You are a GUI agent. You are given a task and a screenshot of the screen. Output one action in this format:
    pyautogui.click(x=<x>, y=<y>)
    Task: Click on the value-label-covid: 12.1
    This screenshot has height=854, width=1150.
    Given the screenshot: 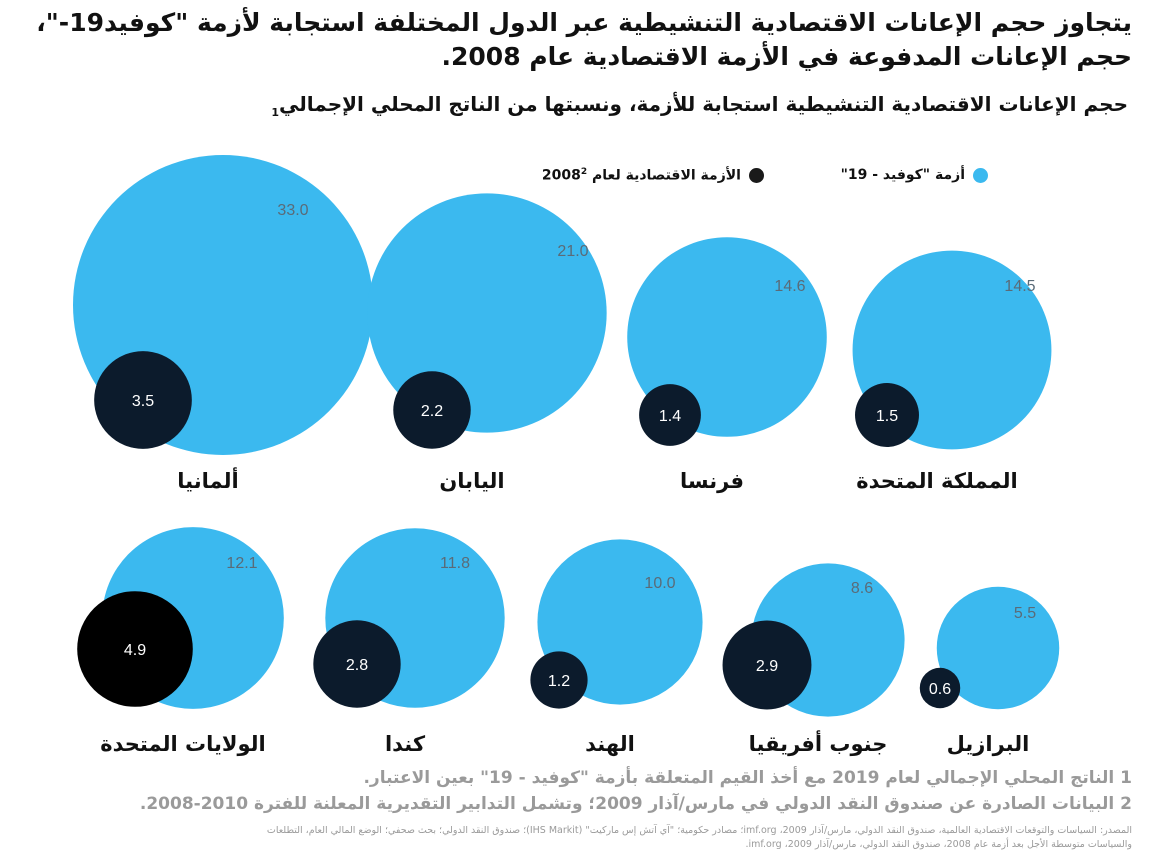 What is the action you would take?
    pyautogui.click(x=241, y=563)
    